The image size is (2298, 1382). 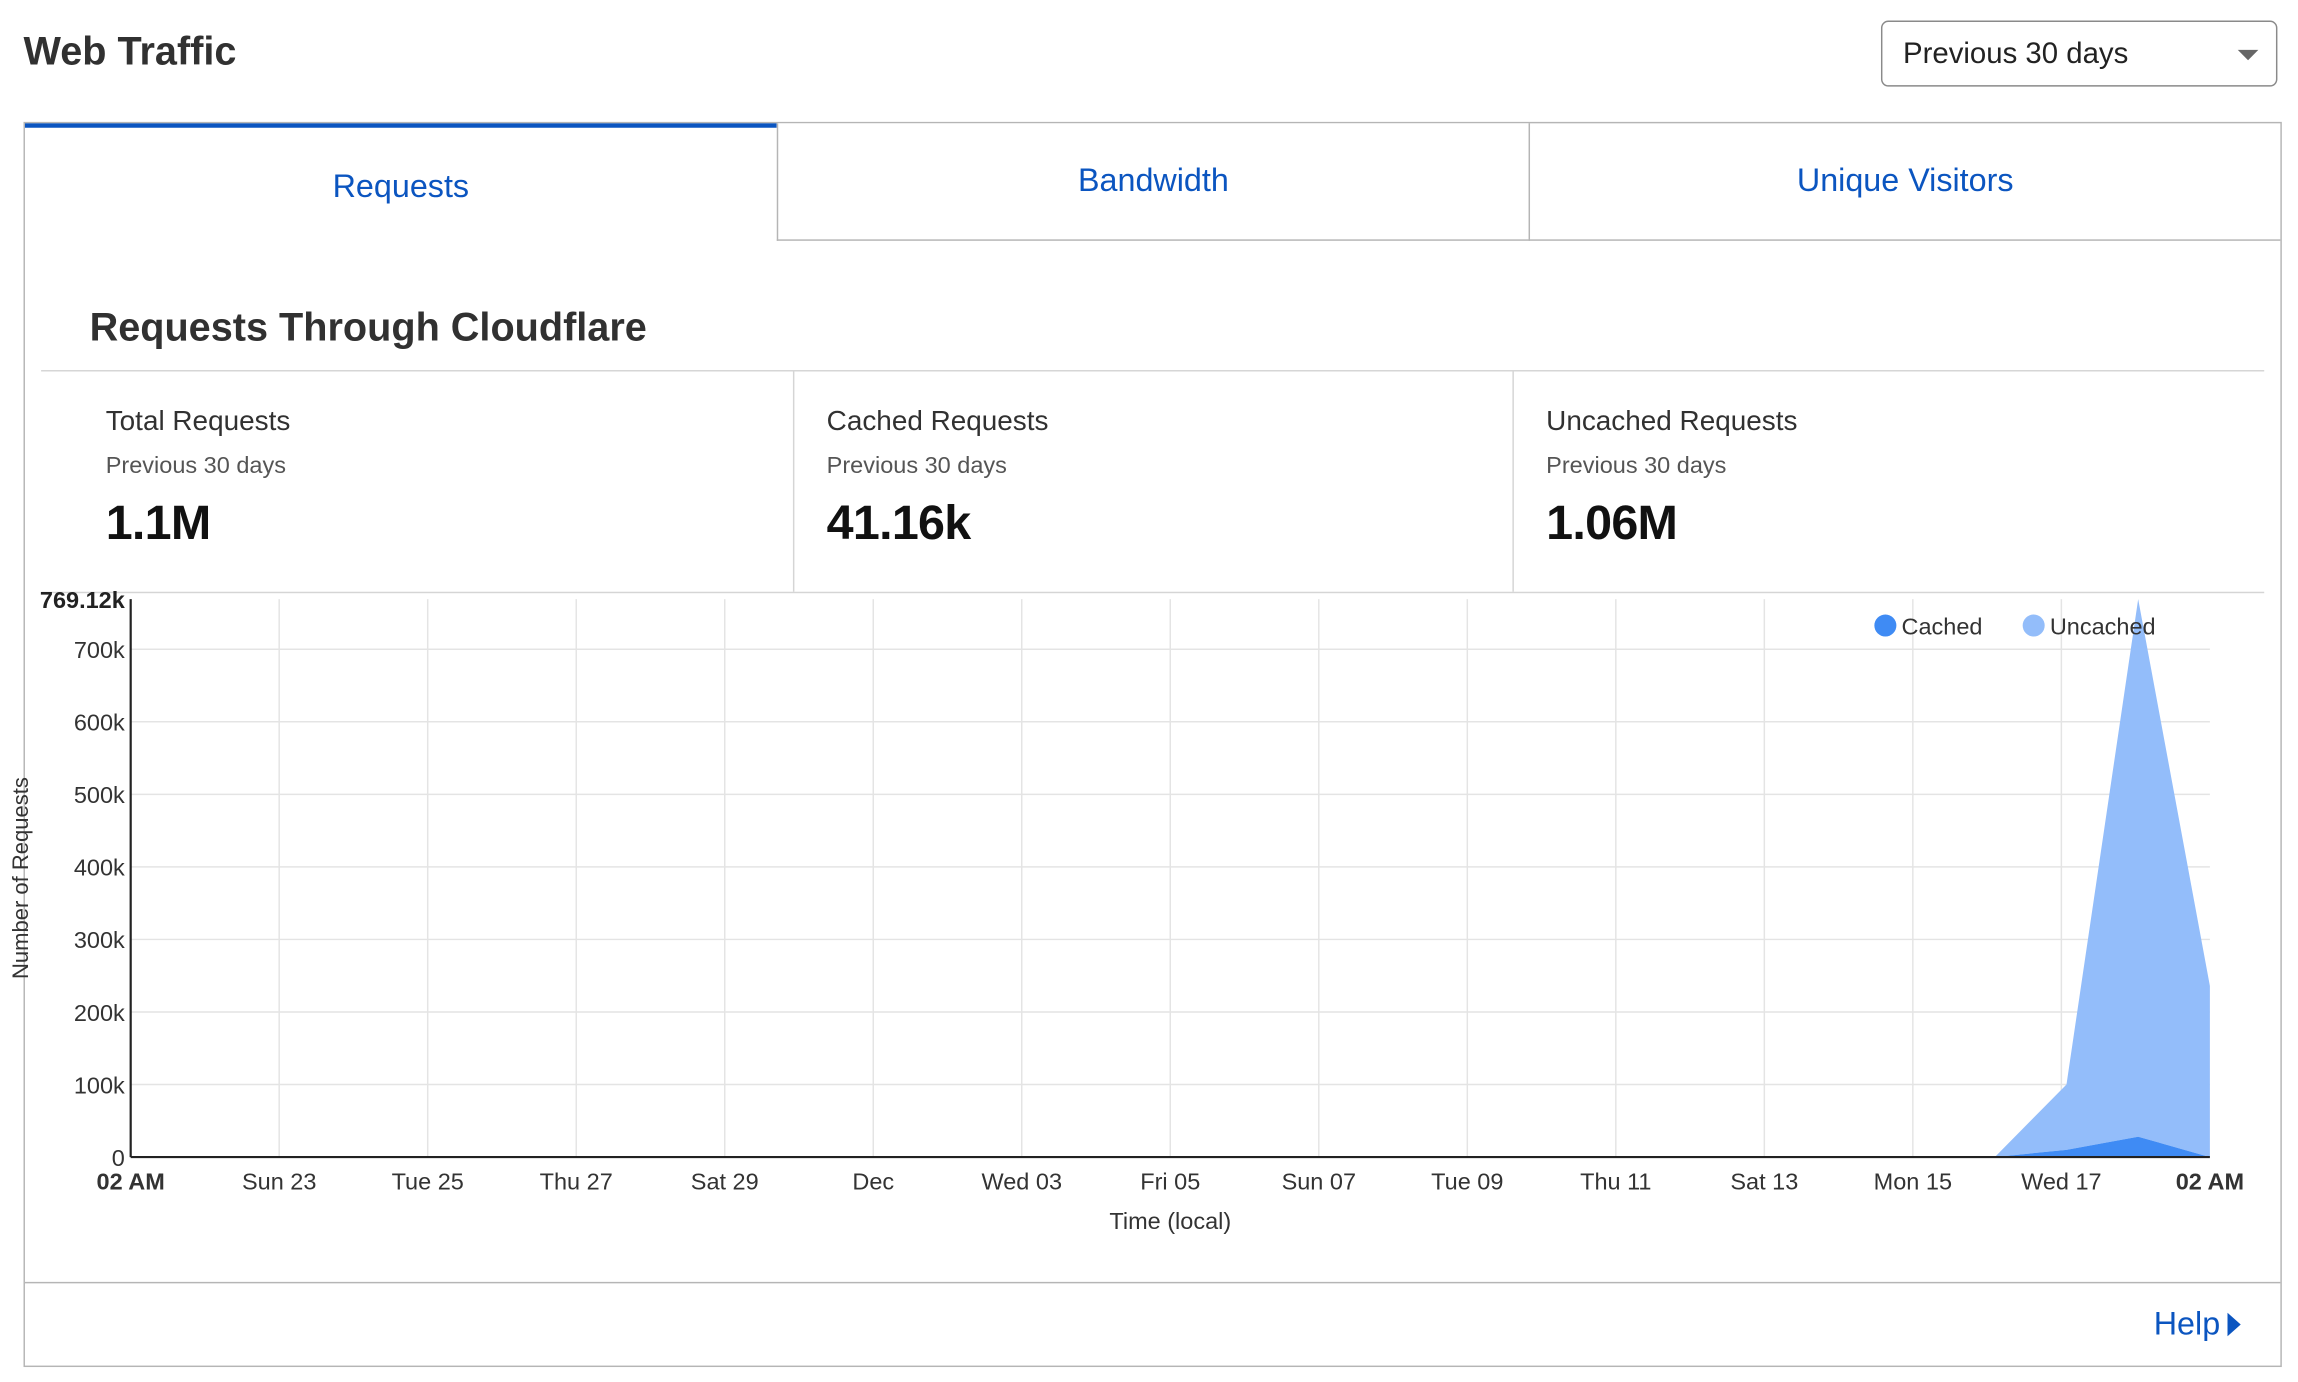 What do you see at coordinates (1672, 422) in the screenshot?
I see `stat-title: Uncached Requests` at bounding box center [1672, 422].